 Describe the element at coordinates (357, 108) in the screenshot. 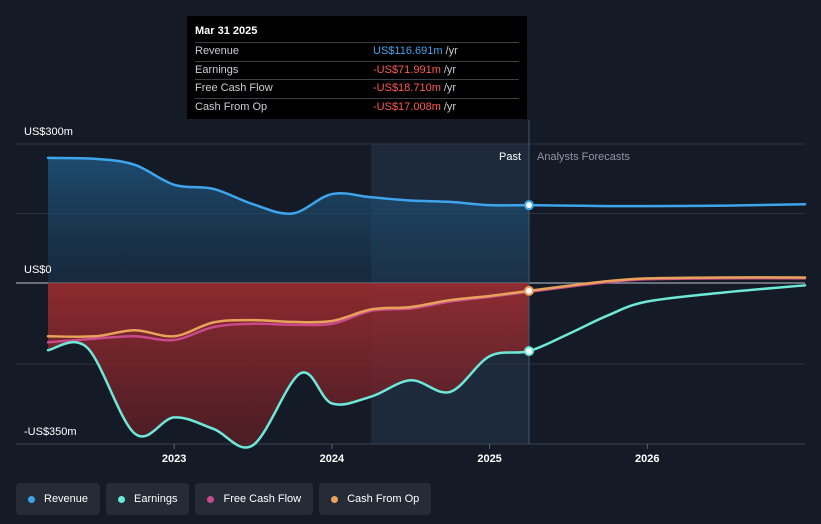

I see `tooltip-row-cfo: Cash From Op -US$17.008m /yr` at that location.